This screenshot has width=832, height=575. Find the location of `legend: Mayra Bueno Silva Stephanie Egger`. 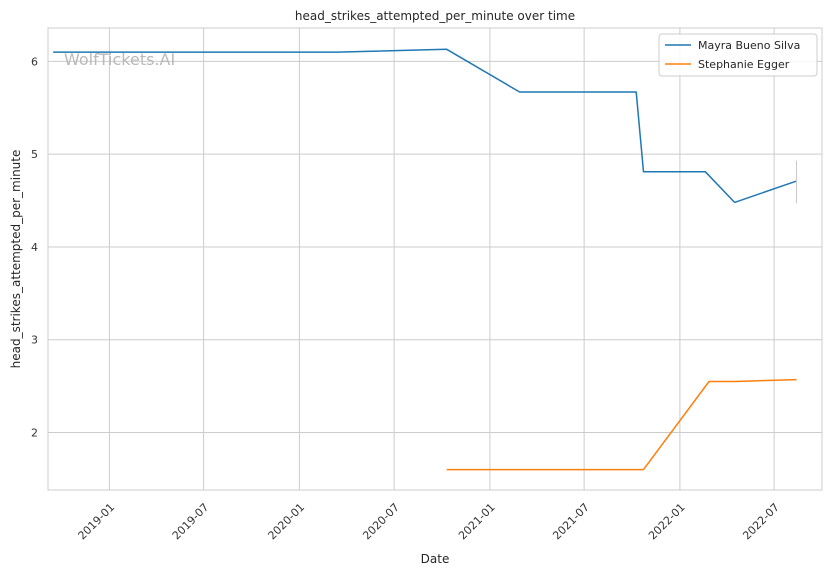

legend: Mayra Bueno Silva Stephanie Egger is located at coordinates (738, 55).